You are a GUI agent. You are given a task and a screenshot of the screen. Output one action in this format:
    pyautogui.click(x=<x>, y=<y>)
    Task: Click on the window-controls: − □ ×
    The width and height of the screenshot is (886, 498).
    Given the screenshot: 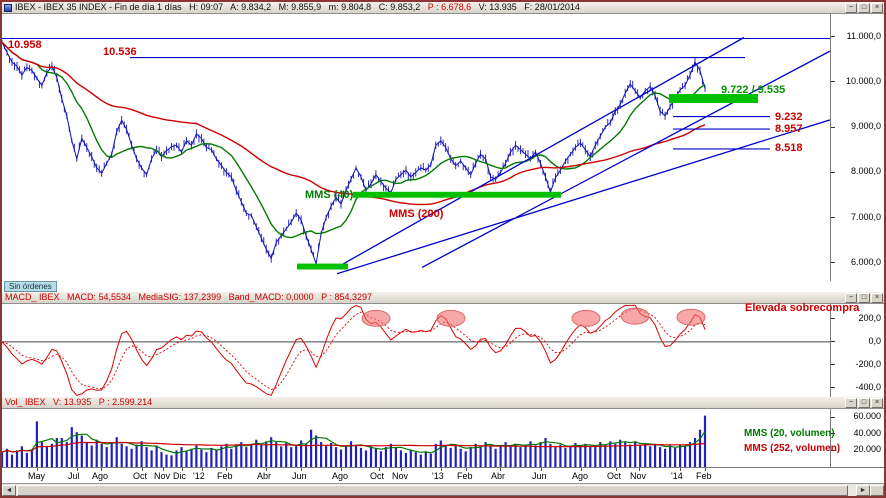 What is the action you would take?
    pyautogui.click(x=864, y=402)
    